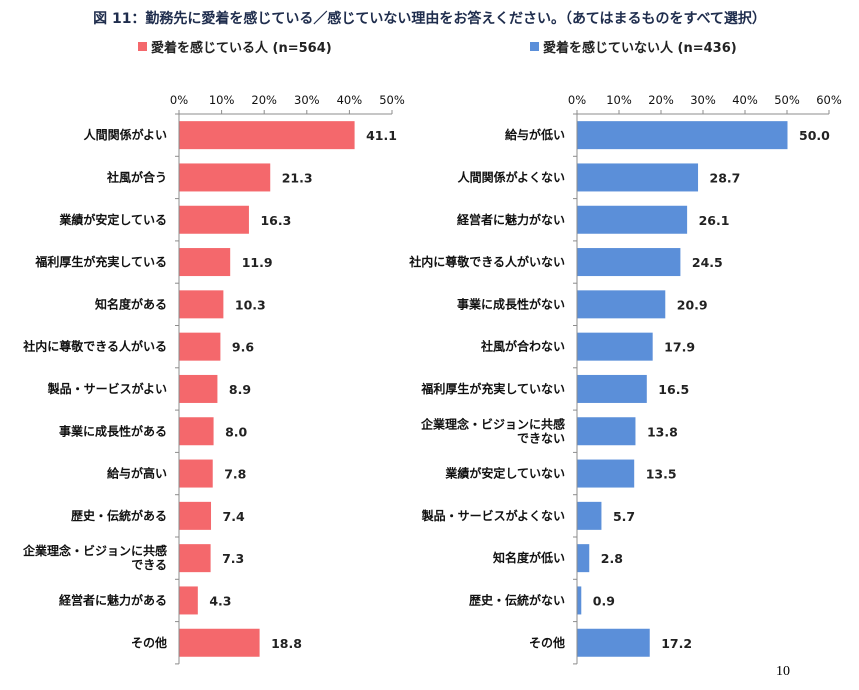  Describe the element at coordinates (136, 176) in the screenshot. I see `left-category-label: 社風が合う` at that location.